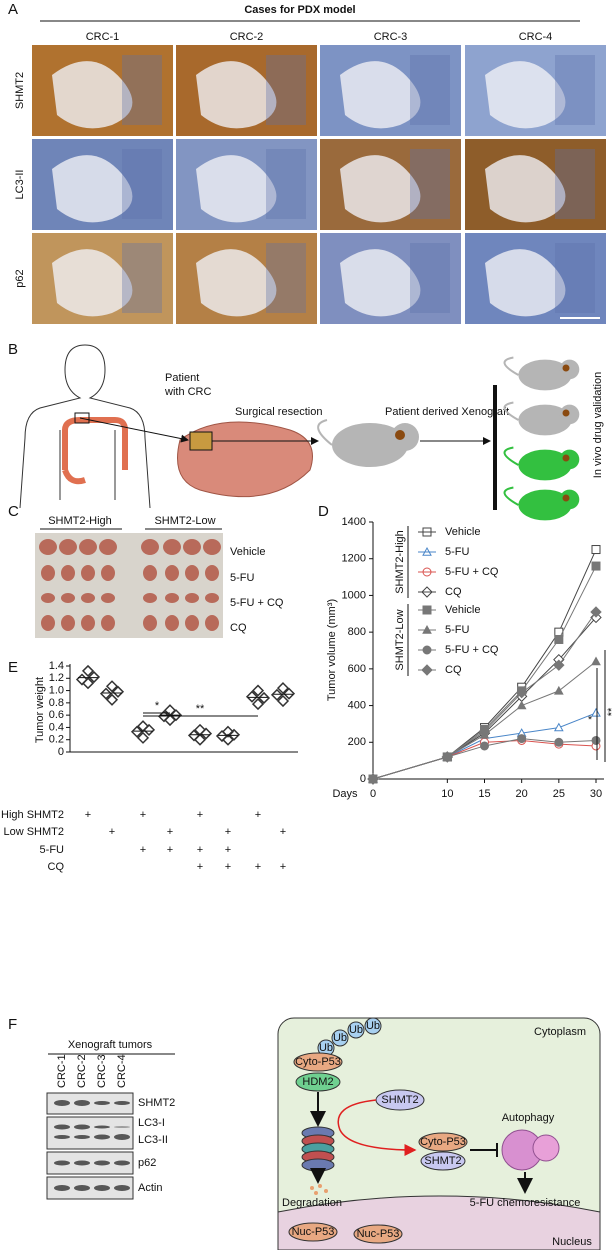  I want to click on patient-label: with CRC, so click(188, 392).